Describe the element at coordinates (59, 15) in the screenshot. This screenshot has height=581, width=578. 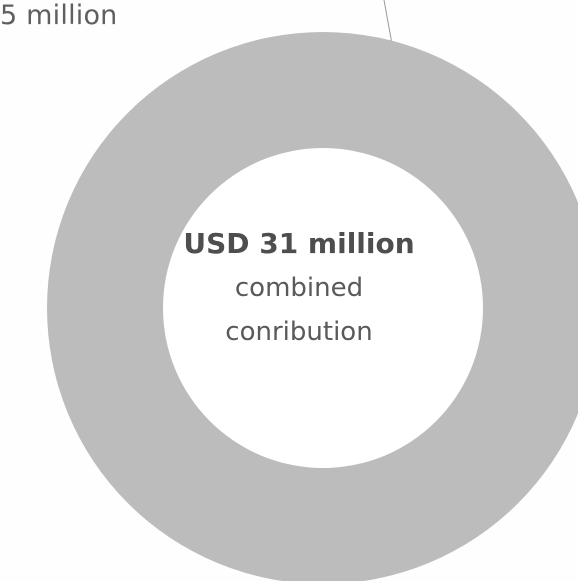
I see `callout-label: 5 million` at that location.